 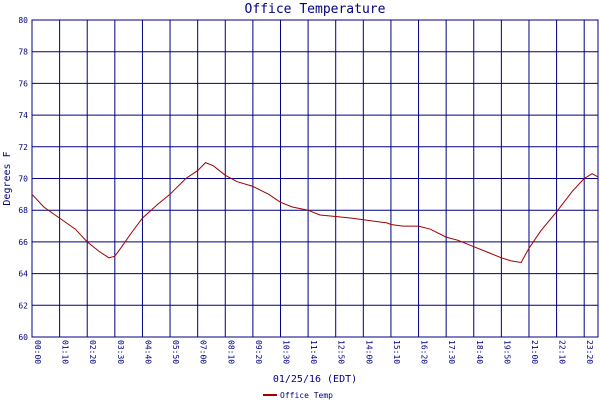 What do you see at coordinates (396, 352) in the screenshot?
I see `x-tick-label: 15:10` at bounding box center [396, 352].